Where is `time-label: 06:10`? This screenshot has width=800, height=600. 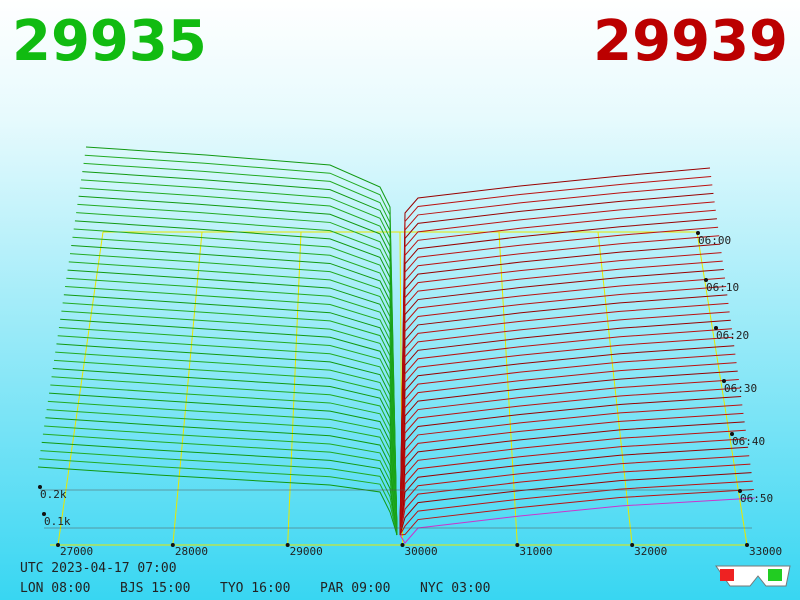
time-label: 06:10 is located at coordinates (722, 287).